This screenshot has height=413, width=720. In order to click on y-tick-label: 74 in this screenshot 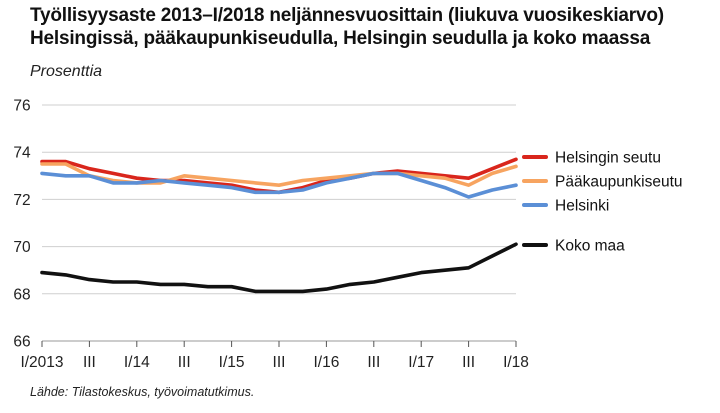, I will do `click(22, 153)`.